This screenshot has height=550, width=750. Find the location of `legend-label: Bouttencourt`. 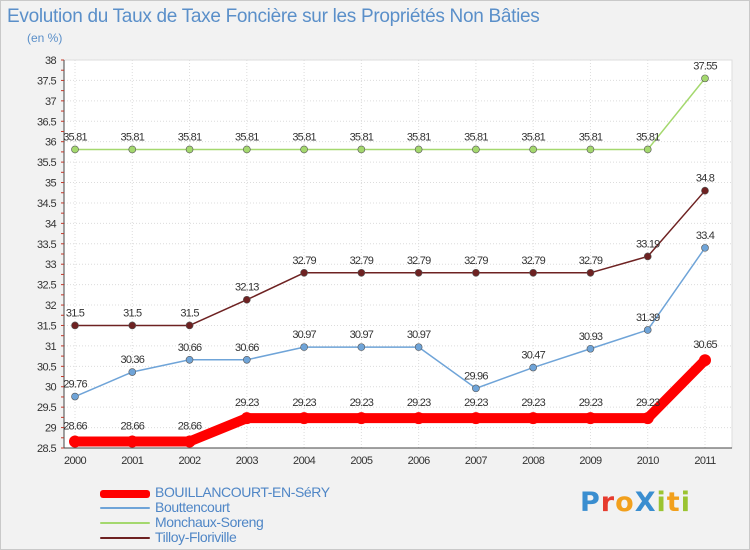

legend-label: Bouttencourt is located at coordinates (192, 507).